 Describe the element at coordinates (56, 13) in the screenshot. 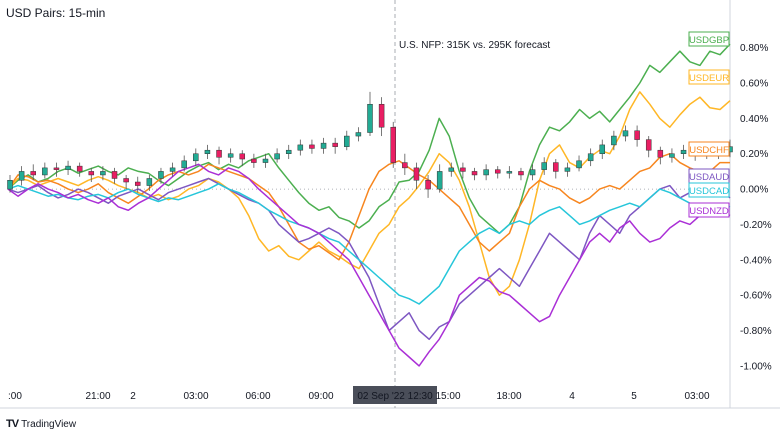

I see `chart-title: USD Pairs: 15-min` at that location.